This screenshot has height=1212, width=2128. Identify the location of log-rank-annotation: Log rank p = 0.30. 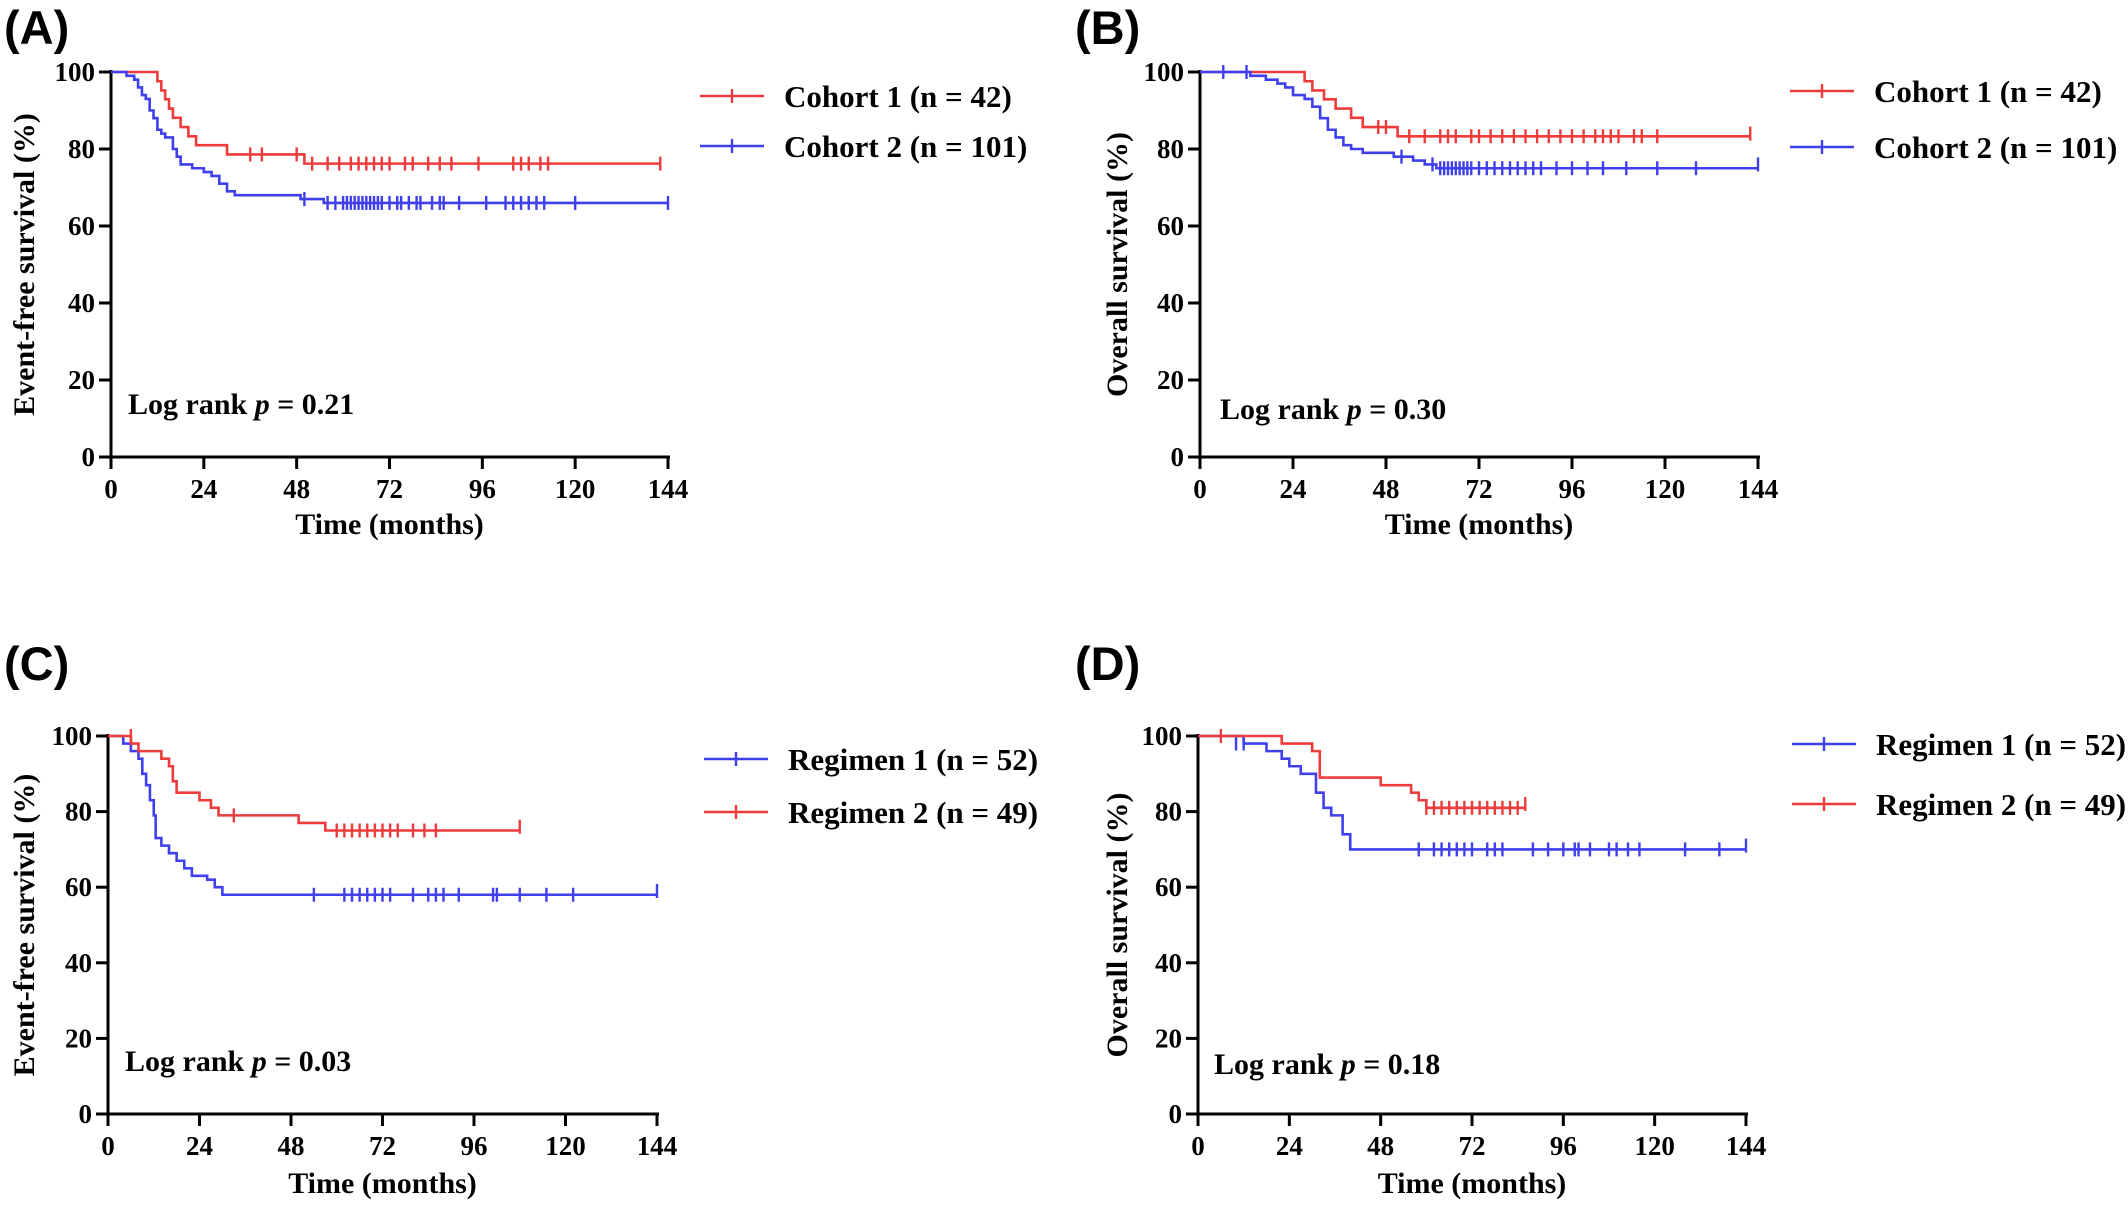
(1333, 409).